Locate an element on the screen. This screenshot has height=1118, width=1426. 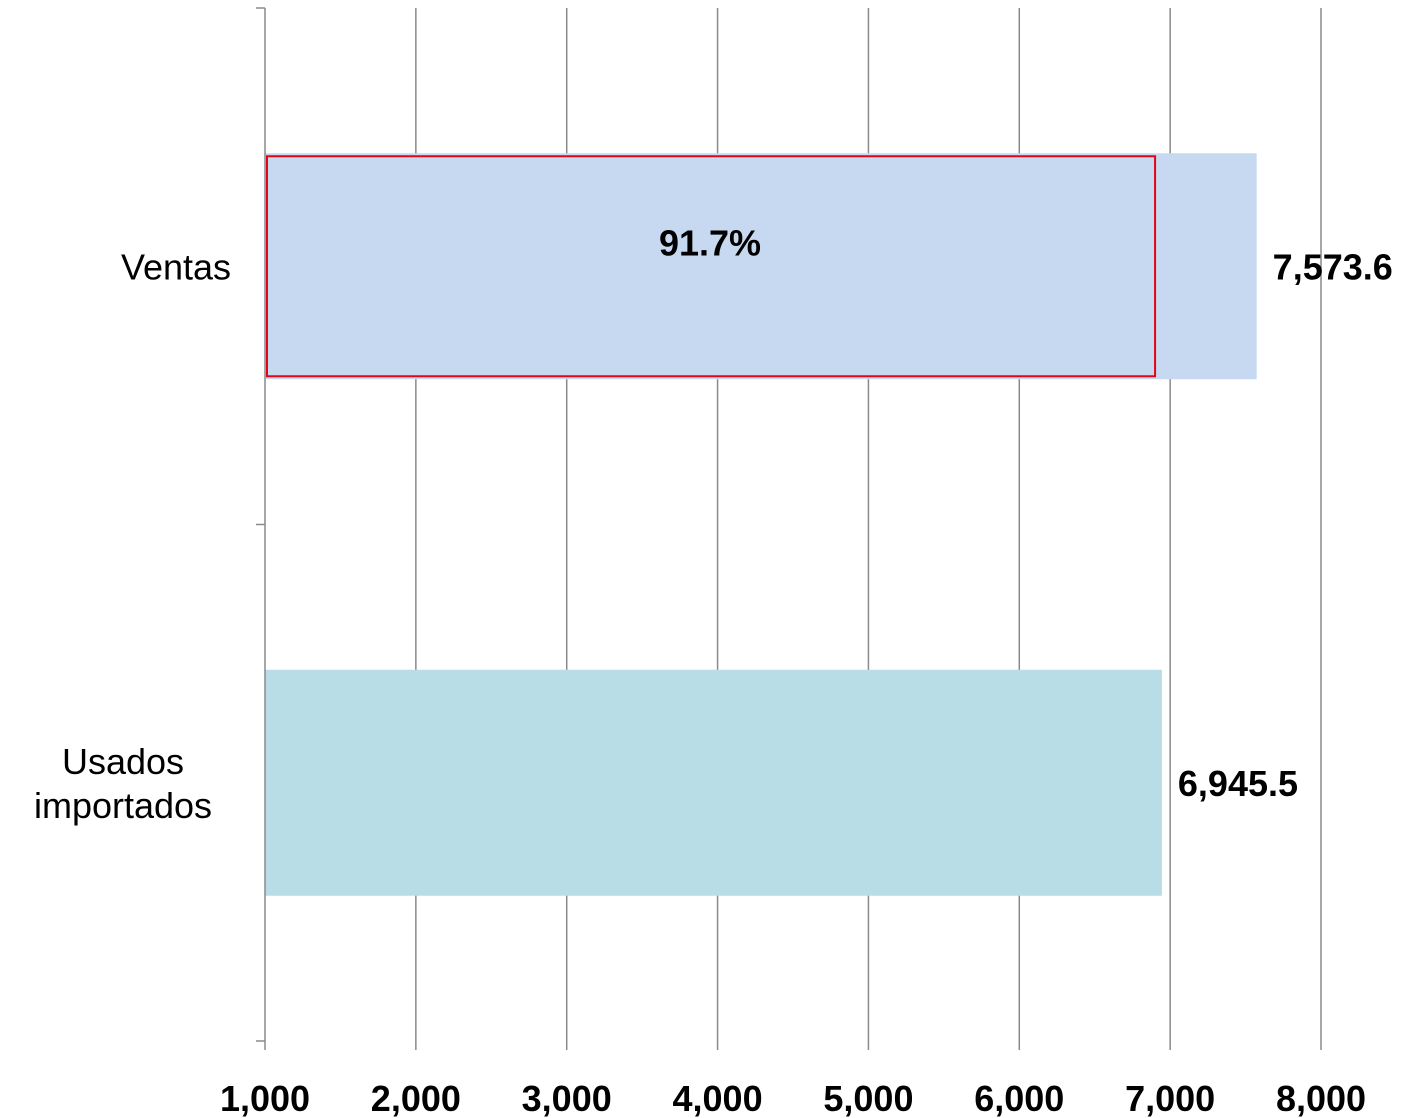
x-tick-label: 4,000 is located at coordinates (718, 1098).